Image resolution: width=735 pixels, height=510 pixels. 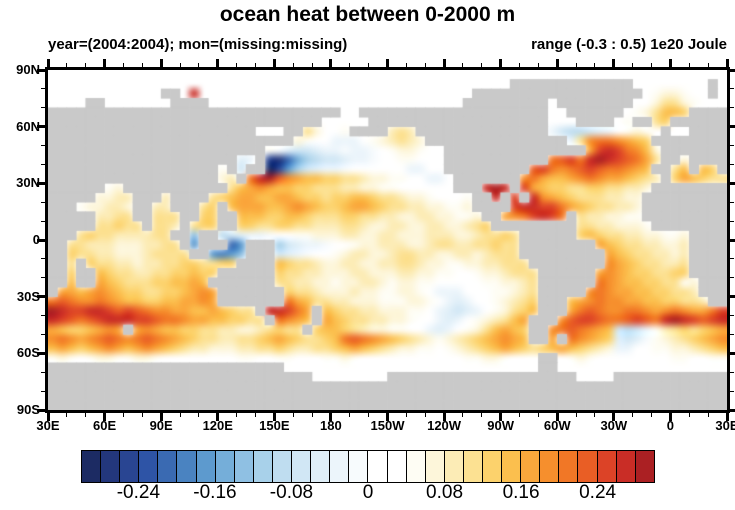 What do you see at coordinates (368, 492) in the screenshot?
I see `colorbar-label: 0` at bounding box center [368, 492].